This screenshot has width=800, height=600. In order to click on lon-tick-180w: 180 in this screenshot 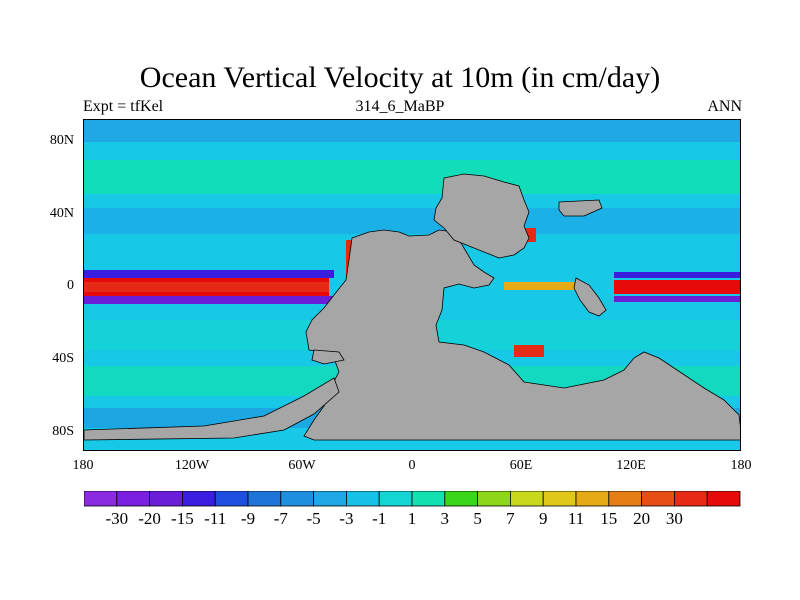, I will do `click(83, 465)`.